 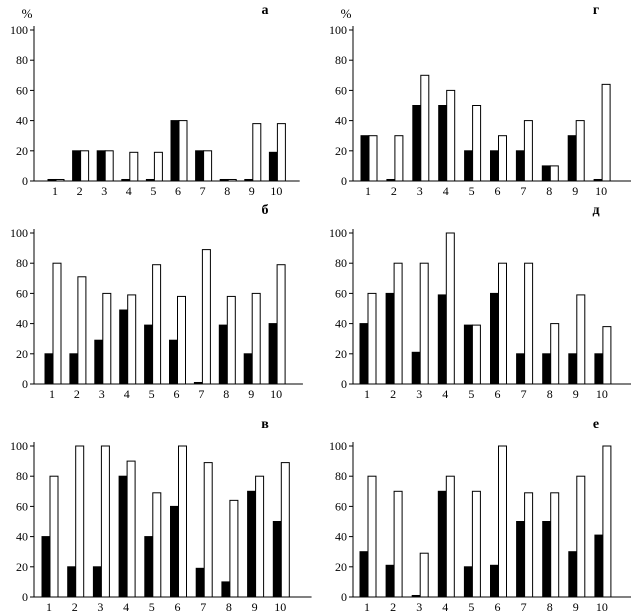 I want to click on y-unit-label: %, so click(x=27, y=13).